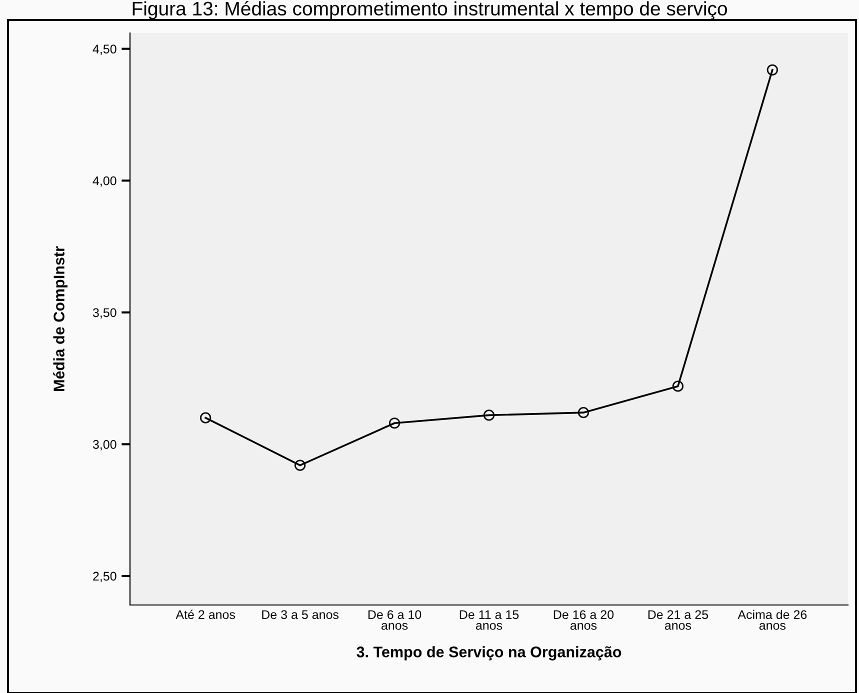 Image resolution: width=859 pixels, height=693 pixels. I want to click on chart-title: Figura 13: Médias comprometimento instrumental x tempo de serviço, so click(429, 10).